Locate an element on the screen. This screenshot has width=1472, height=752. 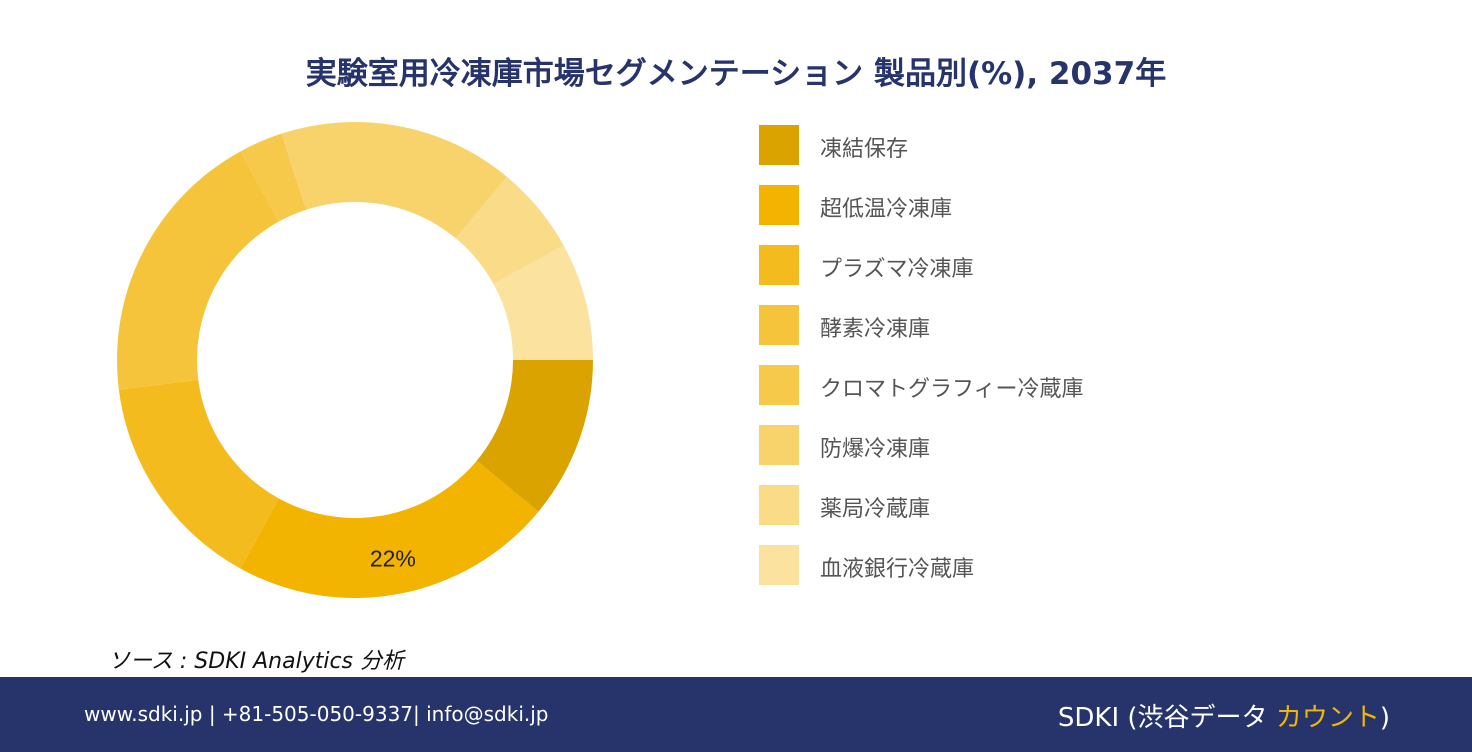
legend-label: 凍結保存 is located at coordinates (864, 149).